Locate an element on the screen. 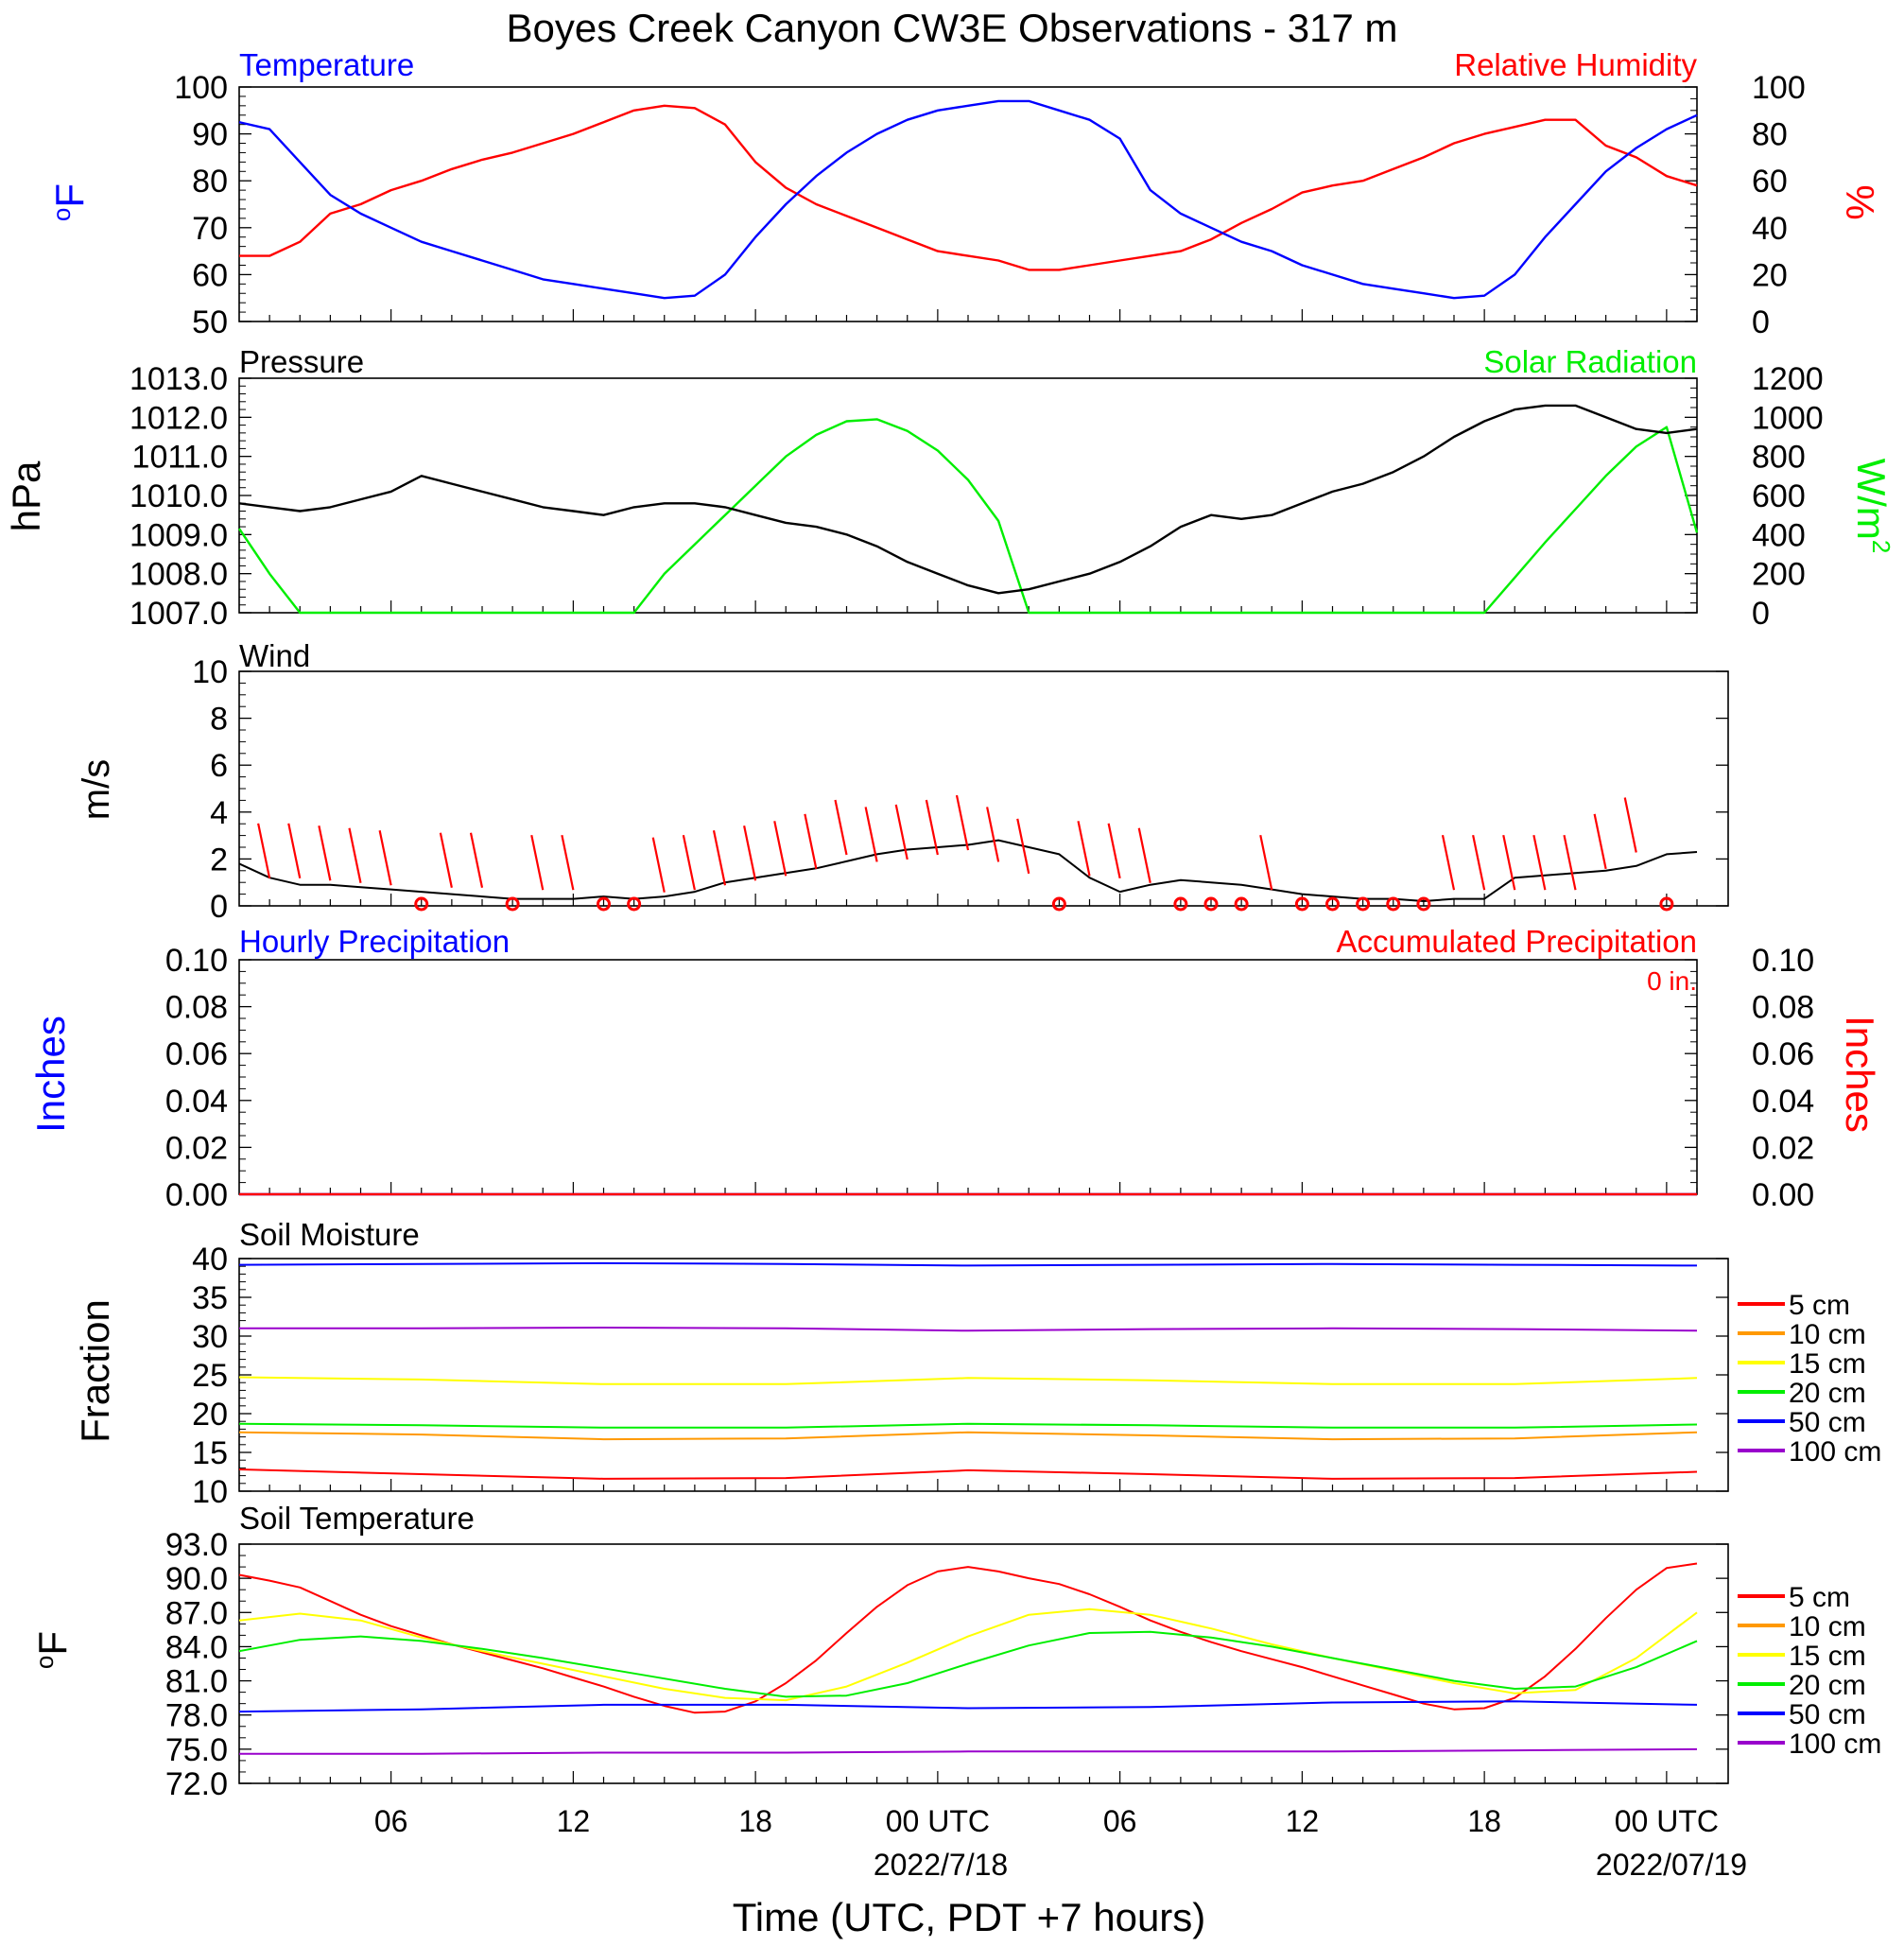 The image size is (1904, 1946). soil-temp-y-tick-label: 87.0 is located at coordinates (196, 1613).